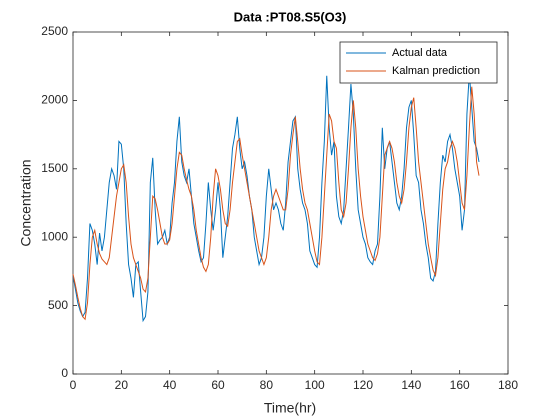 The width and height of the screenshot is (560, 420). I want to click on legend-label: Kalman prediction, so click(436, 71).